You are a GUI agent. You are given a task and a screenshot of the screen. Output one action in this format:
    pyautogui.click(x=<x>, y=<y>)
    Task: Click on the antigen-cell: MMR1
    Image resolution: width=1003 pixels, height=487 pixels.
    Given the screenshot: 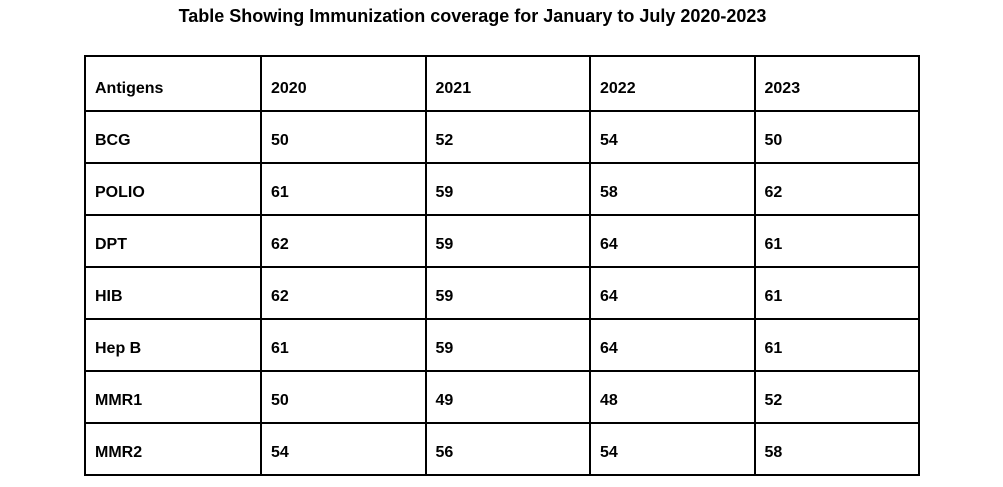 What is the action you would take?
    pyautogui.click(x=173, y=397)
    